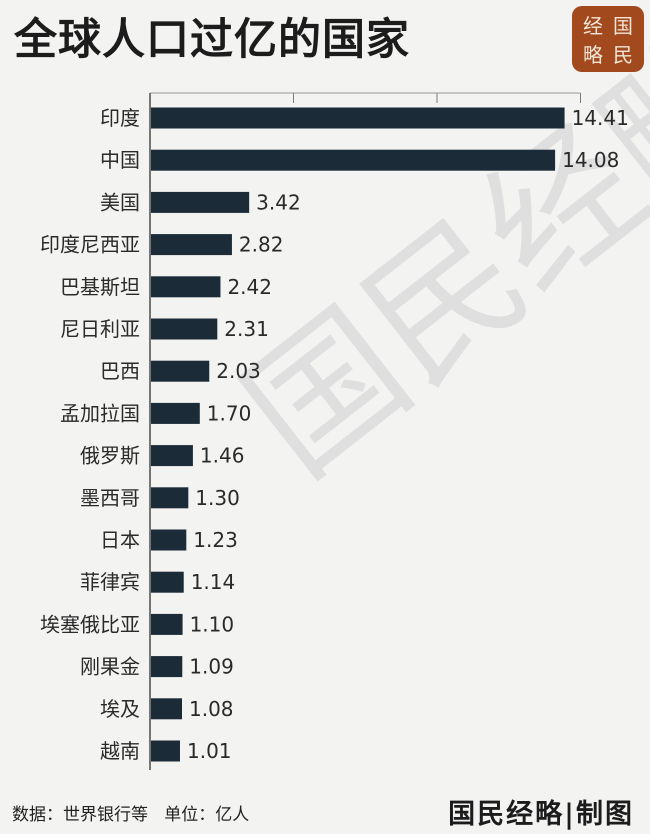 The image size is (650, 834). Describe the element at coordinates (215, 540) in the screenshot. I see `value-label: 1.23` at that location.